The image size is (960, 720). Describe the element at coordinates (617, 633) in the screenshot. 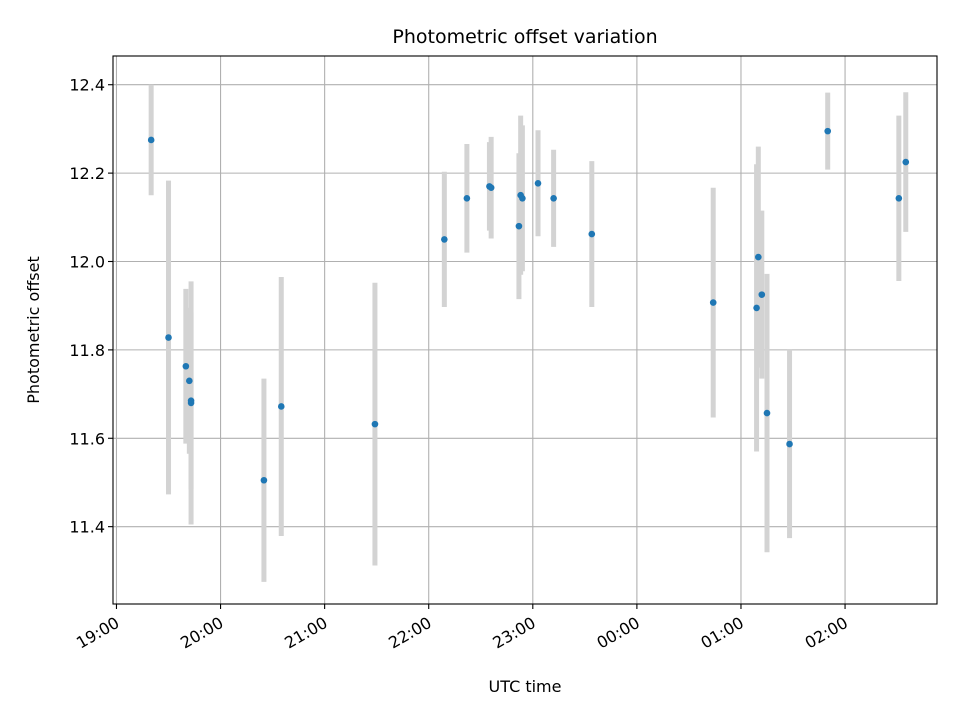

I see `x-tick-label: 00:00` at that location.